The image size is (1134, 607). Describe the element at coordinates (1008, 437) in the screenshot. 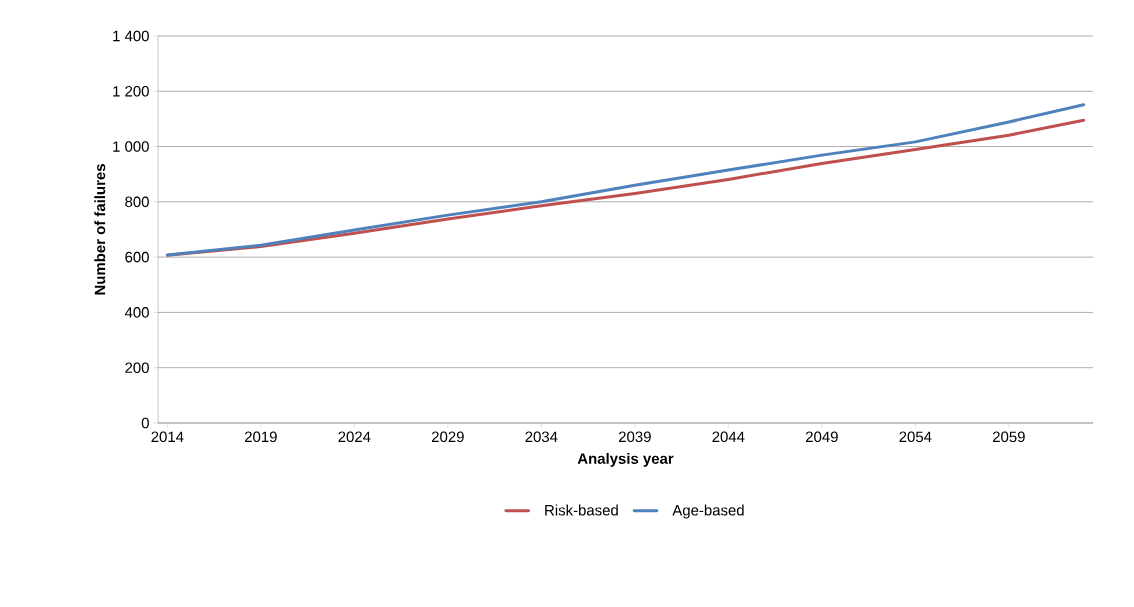

I see `x-tick-label: 2059` at that location.